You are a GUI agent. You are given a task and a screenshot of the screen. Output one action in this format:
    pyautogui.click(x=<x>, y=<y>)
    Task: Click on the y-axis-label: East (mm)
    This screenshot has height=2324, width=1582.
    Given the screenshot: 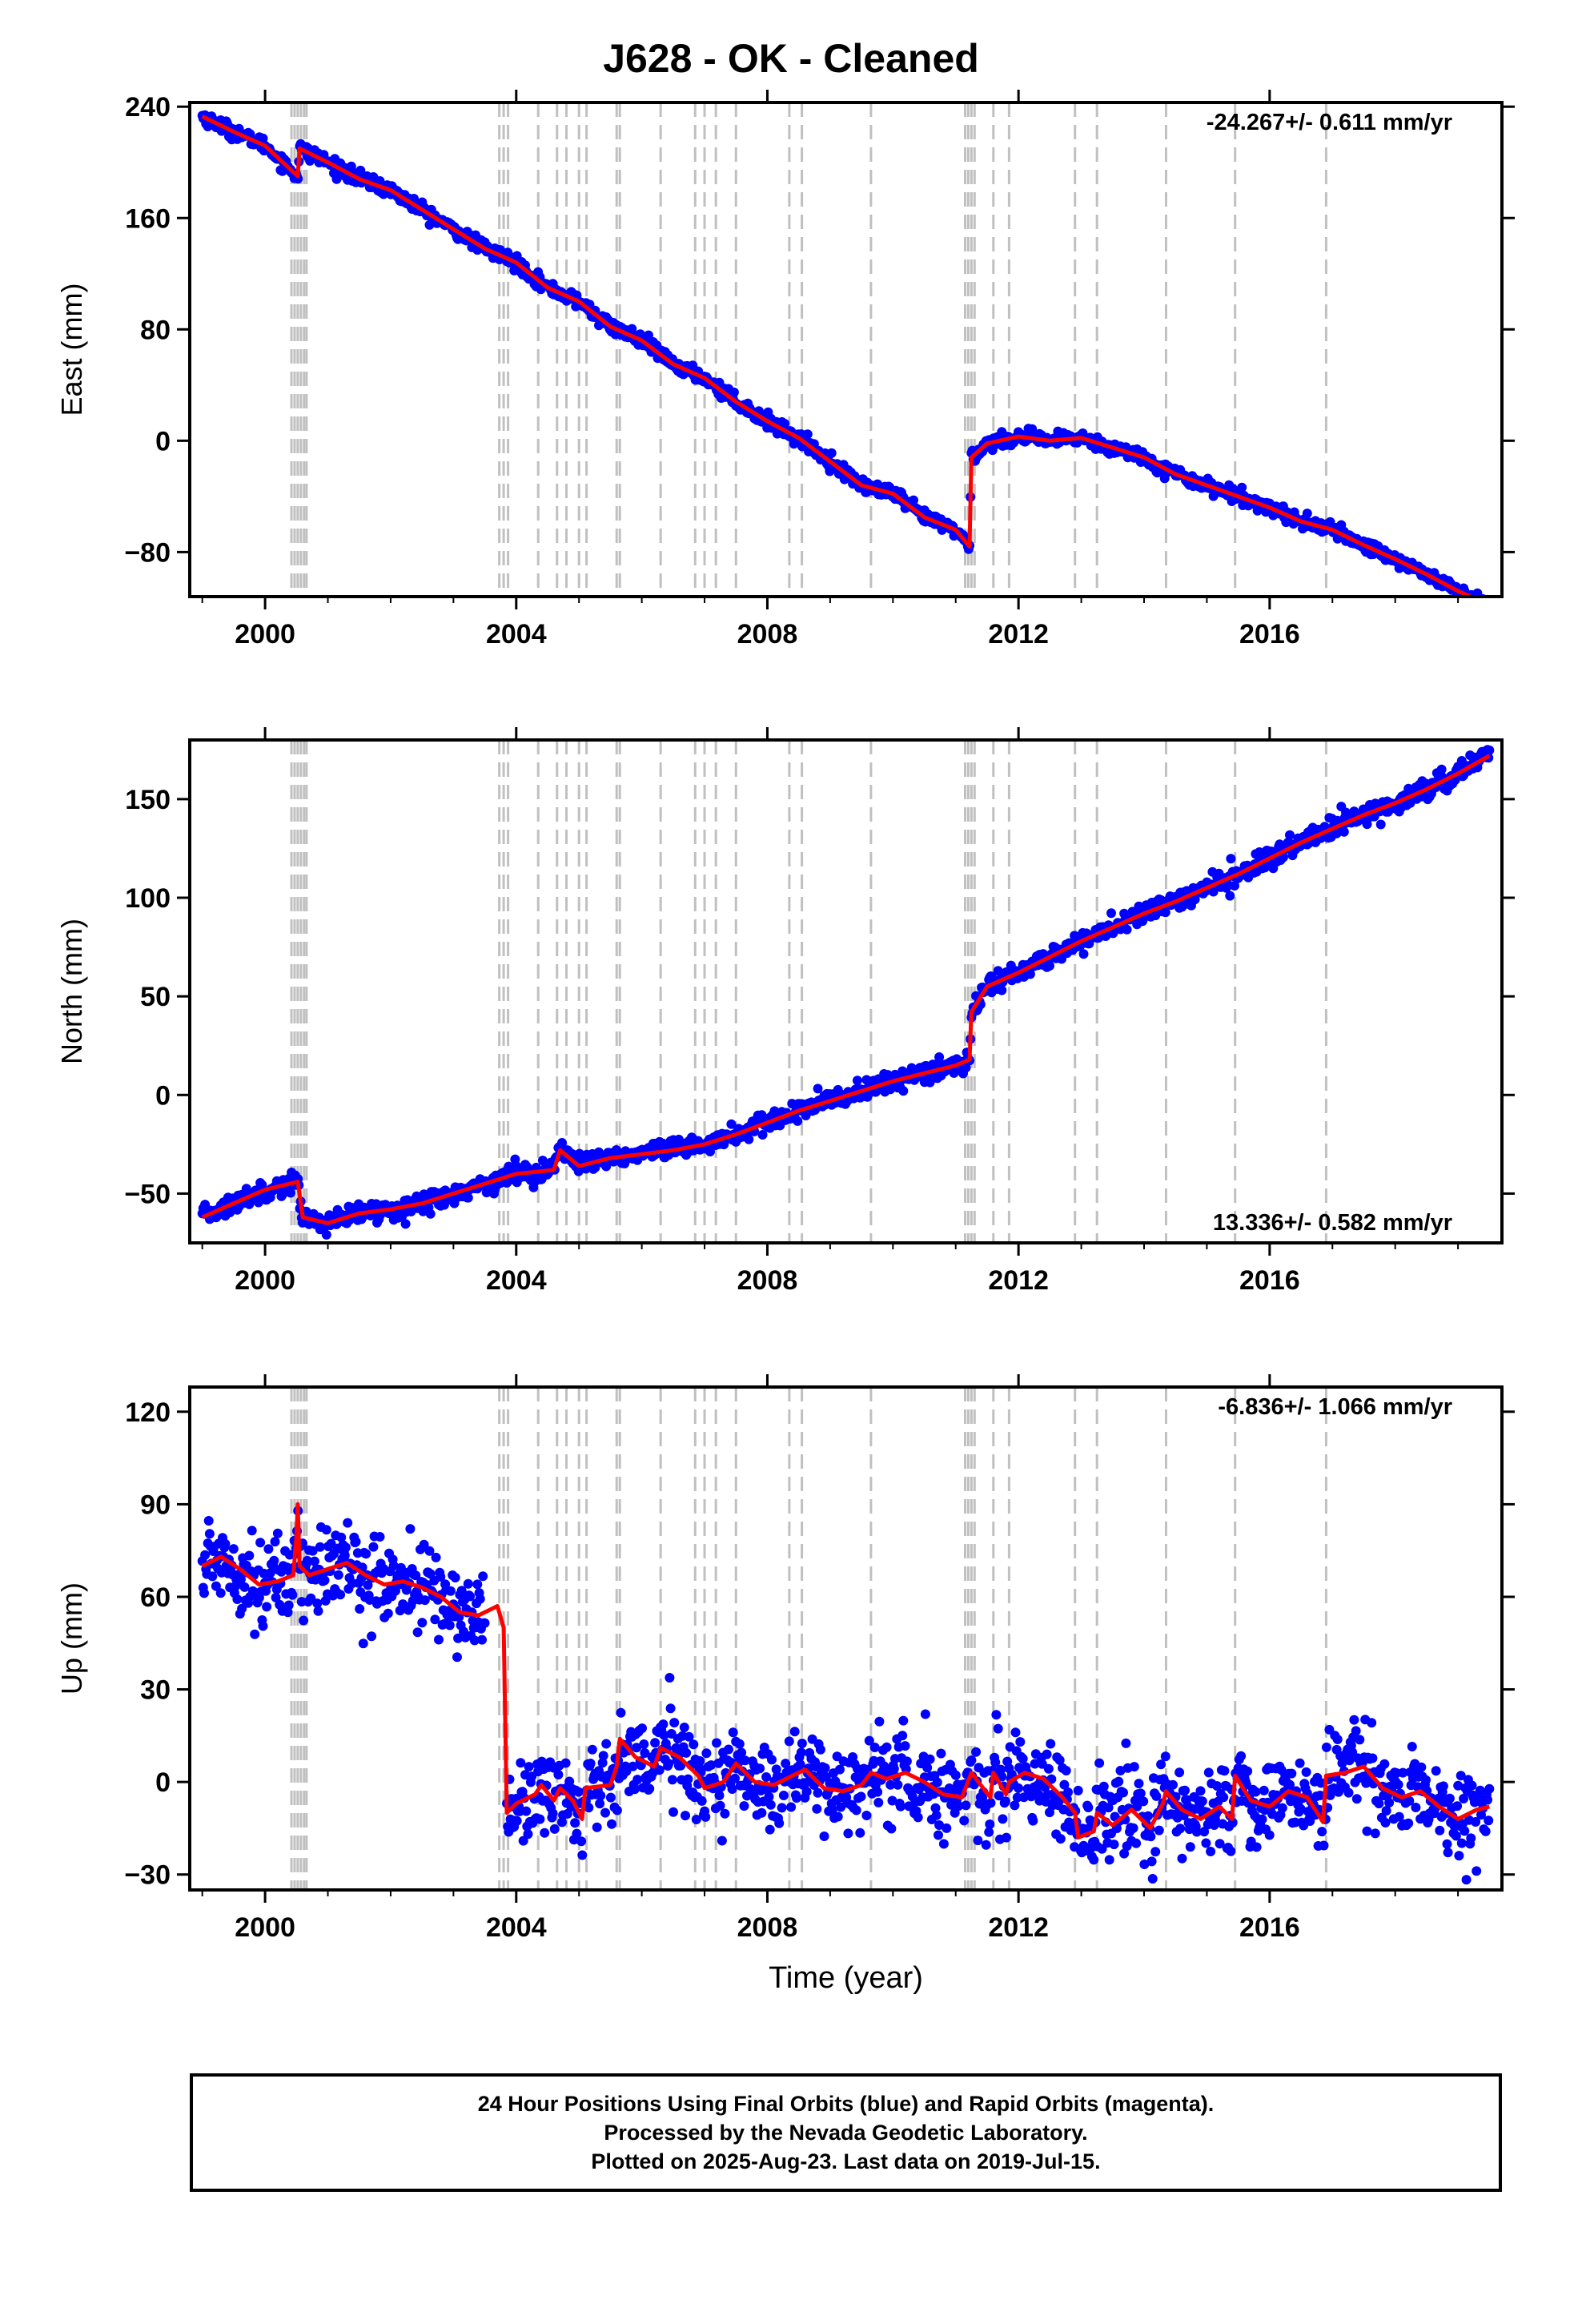 What is the action you would take?
    pyautogui.click(x=71, y=349)
    